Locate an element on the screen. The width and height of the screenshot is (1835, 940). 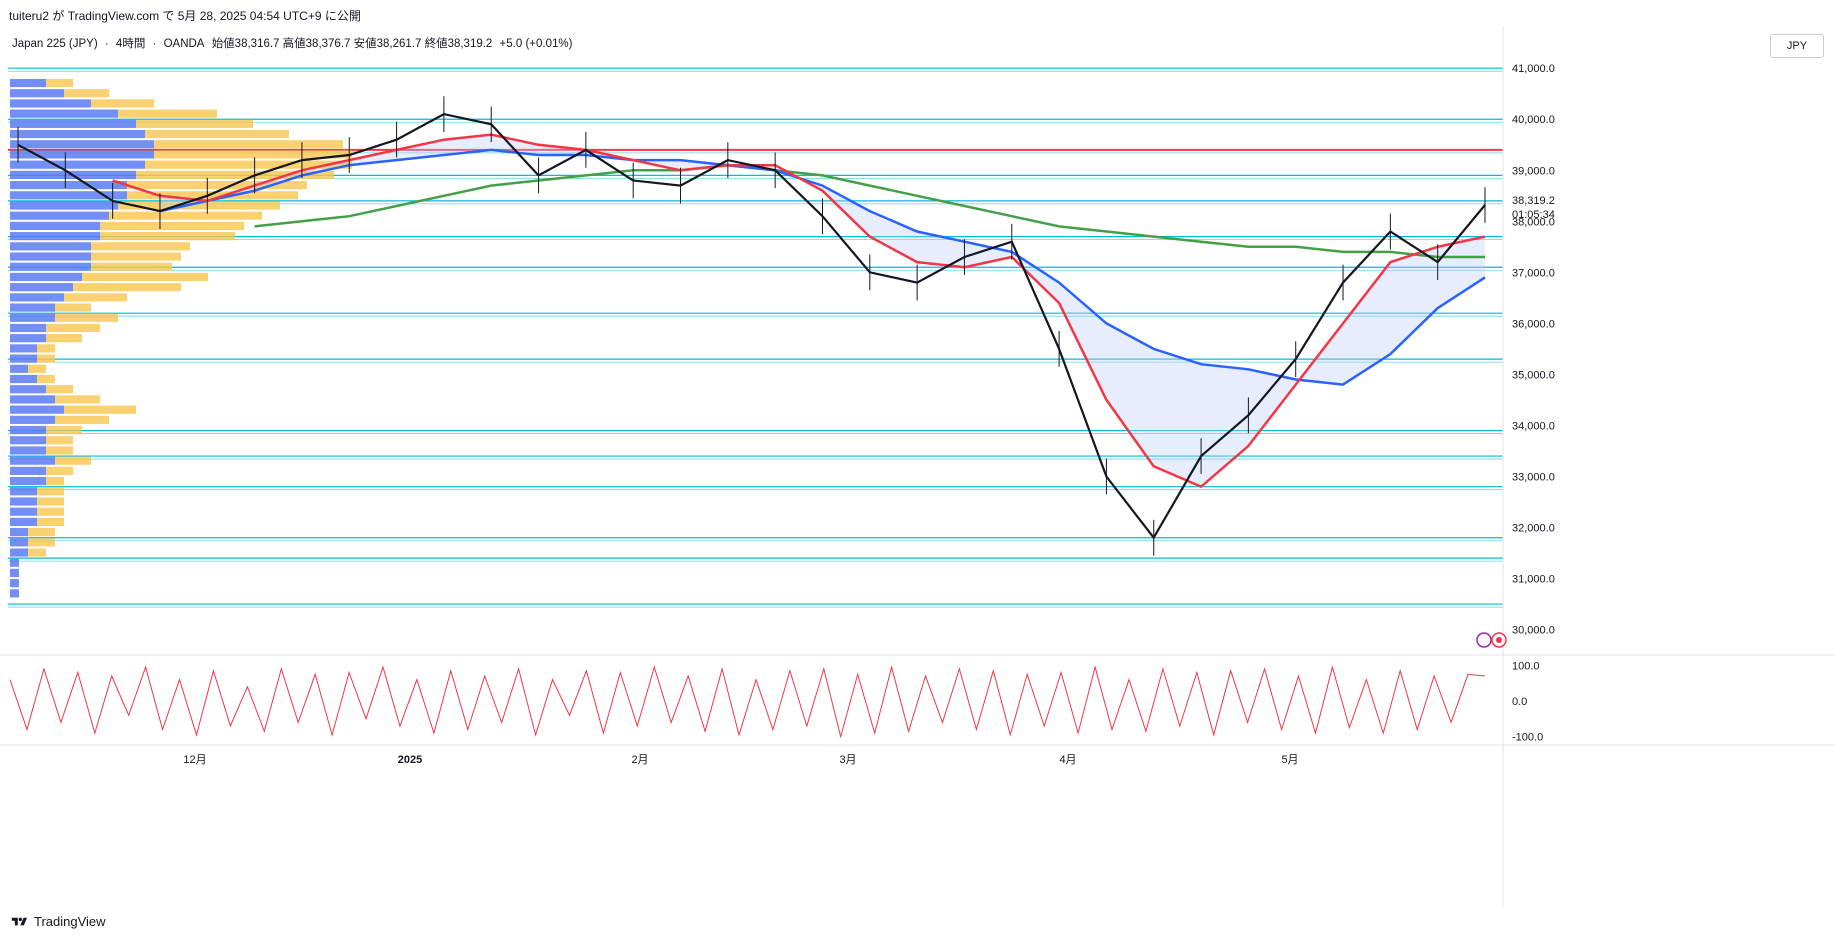
broker-label: OANDA is located at coordinates (184, 44).